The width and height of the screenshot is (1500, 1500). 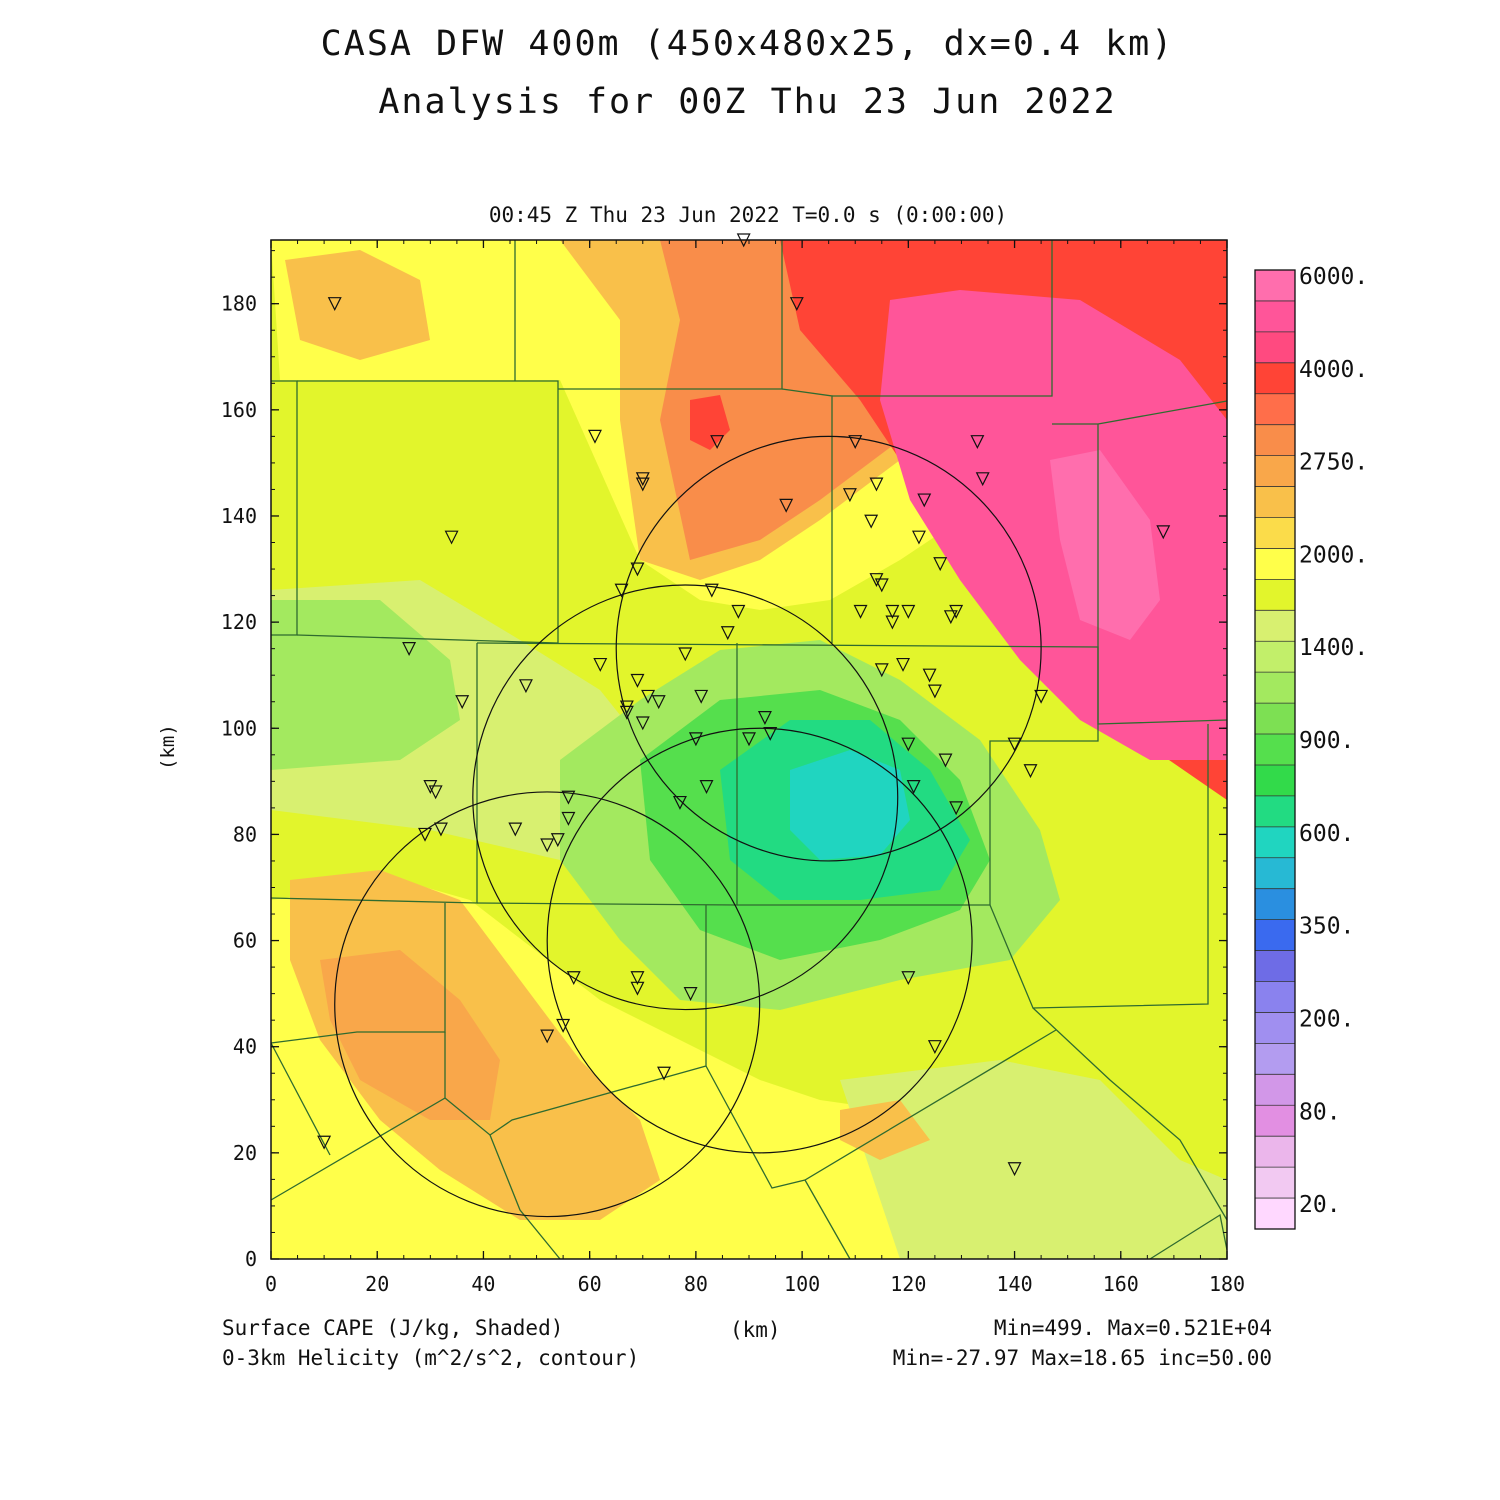 What do you see at coordinates (908, 1284) in the screenshot?
I see `x-tick-label: 120` at bounding box center [908, 1284].